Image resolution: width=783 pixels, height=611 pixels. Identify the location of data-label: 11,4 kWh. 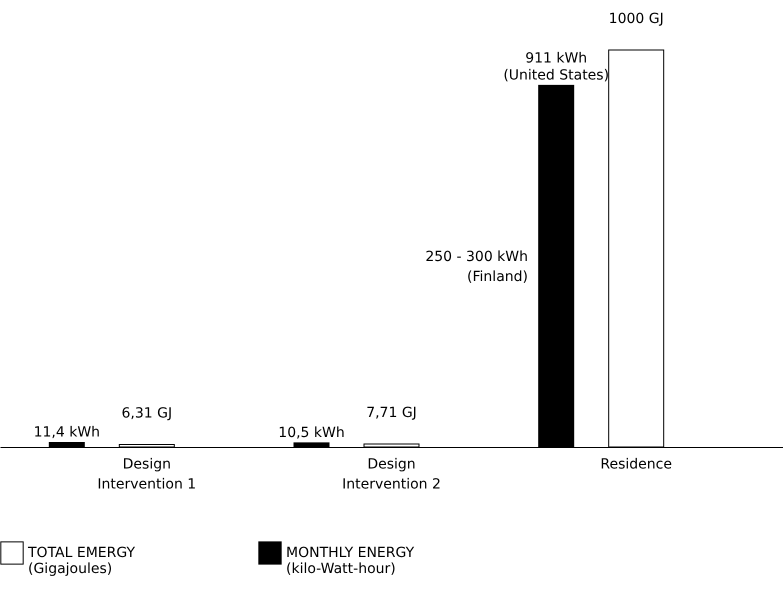
(67, 432).